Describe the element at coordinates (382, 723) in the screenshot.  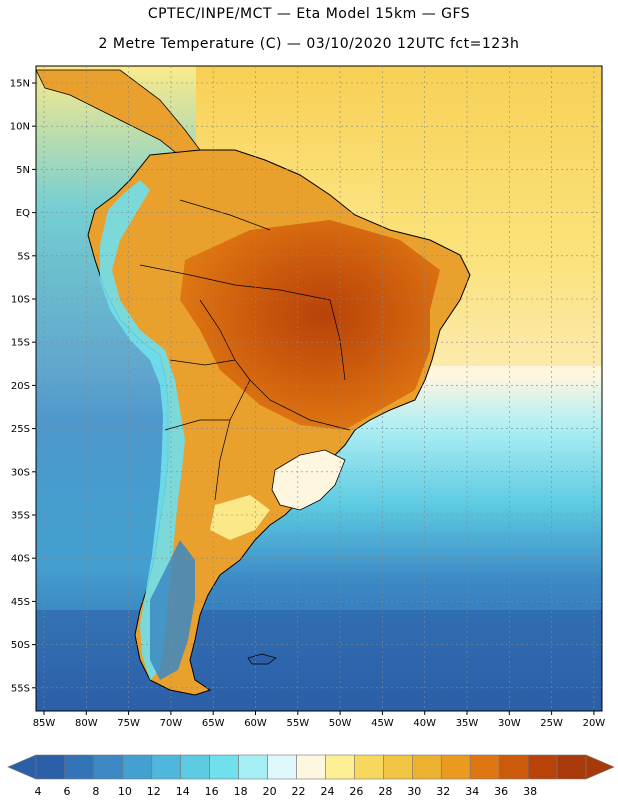
I see `lon-label: 45W` at that location.